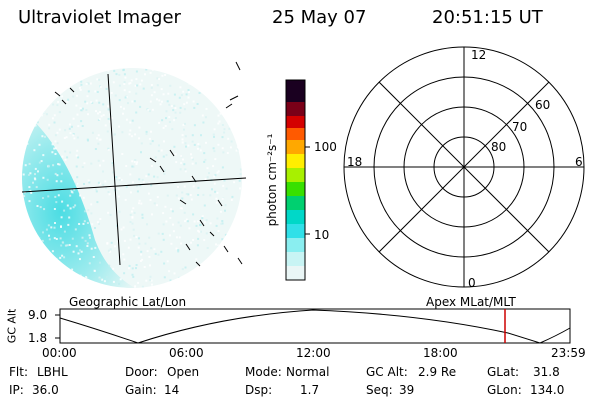 The width and height of the screenshot is (600, 400). I want to click on info-door-value: Open, so click(183, 372).